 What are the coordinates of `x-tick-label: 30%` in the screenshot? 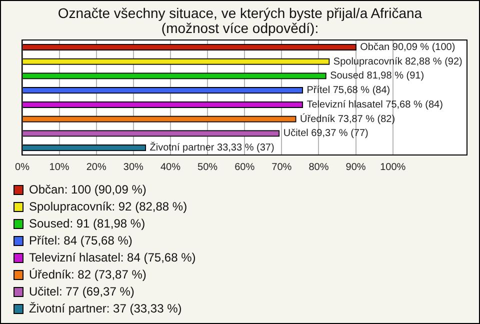 It's located at (133, 167).